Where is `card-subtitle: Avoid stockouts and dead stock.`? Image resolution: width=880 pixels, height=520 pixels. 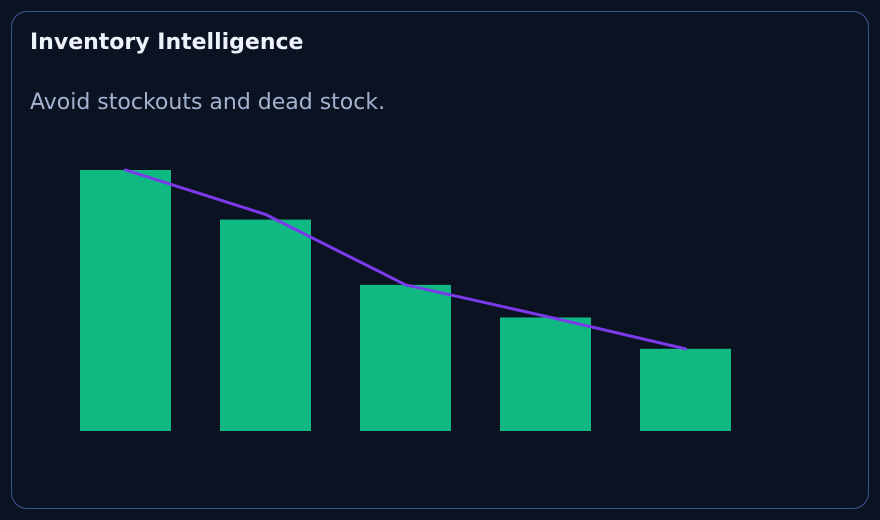
card-subtitle: Avoid stockouts and dead stock. is located at coordinates (208, 102).